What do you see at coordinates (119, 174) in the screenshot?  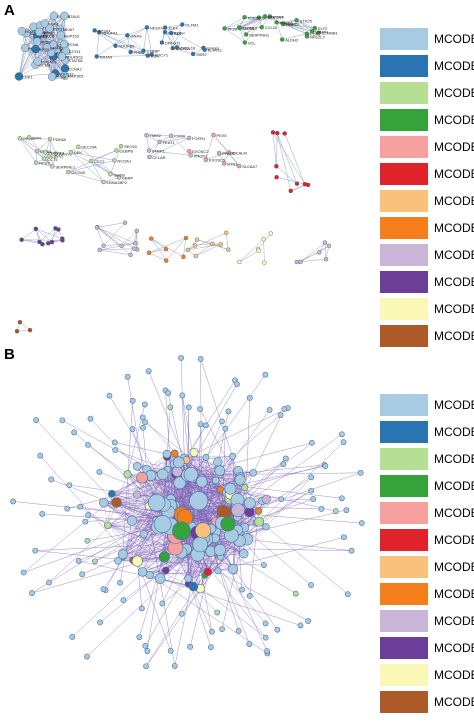 I see `node-label: GHEB` at bounding box center [119, 174].